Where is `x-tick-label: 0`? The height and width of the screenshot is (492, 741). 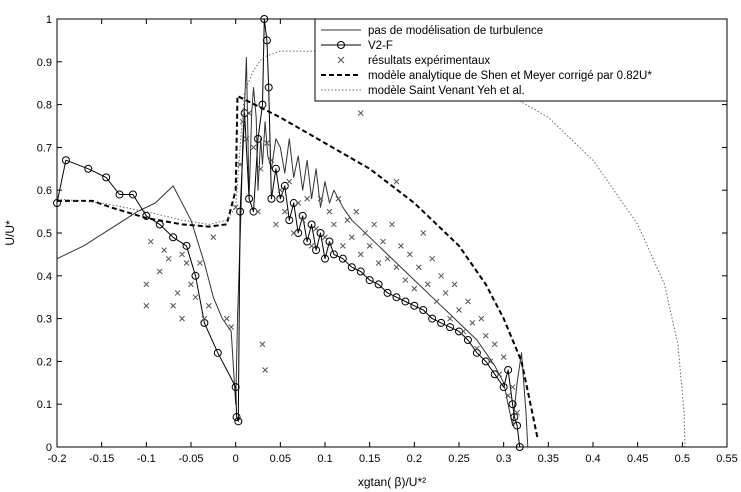 x-tick-label: 0 is located at coordinates (236, 459).